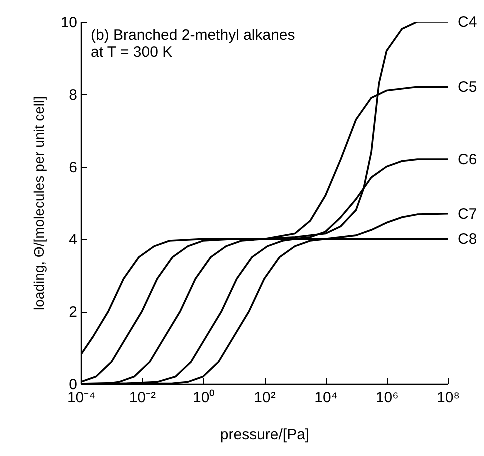 This screenshot has height=456, width=484. I want to click on x-tick-label: 10⁴, so click(326, 398).